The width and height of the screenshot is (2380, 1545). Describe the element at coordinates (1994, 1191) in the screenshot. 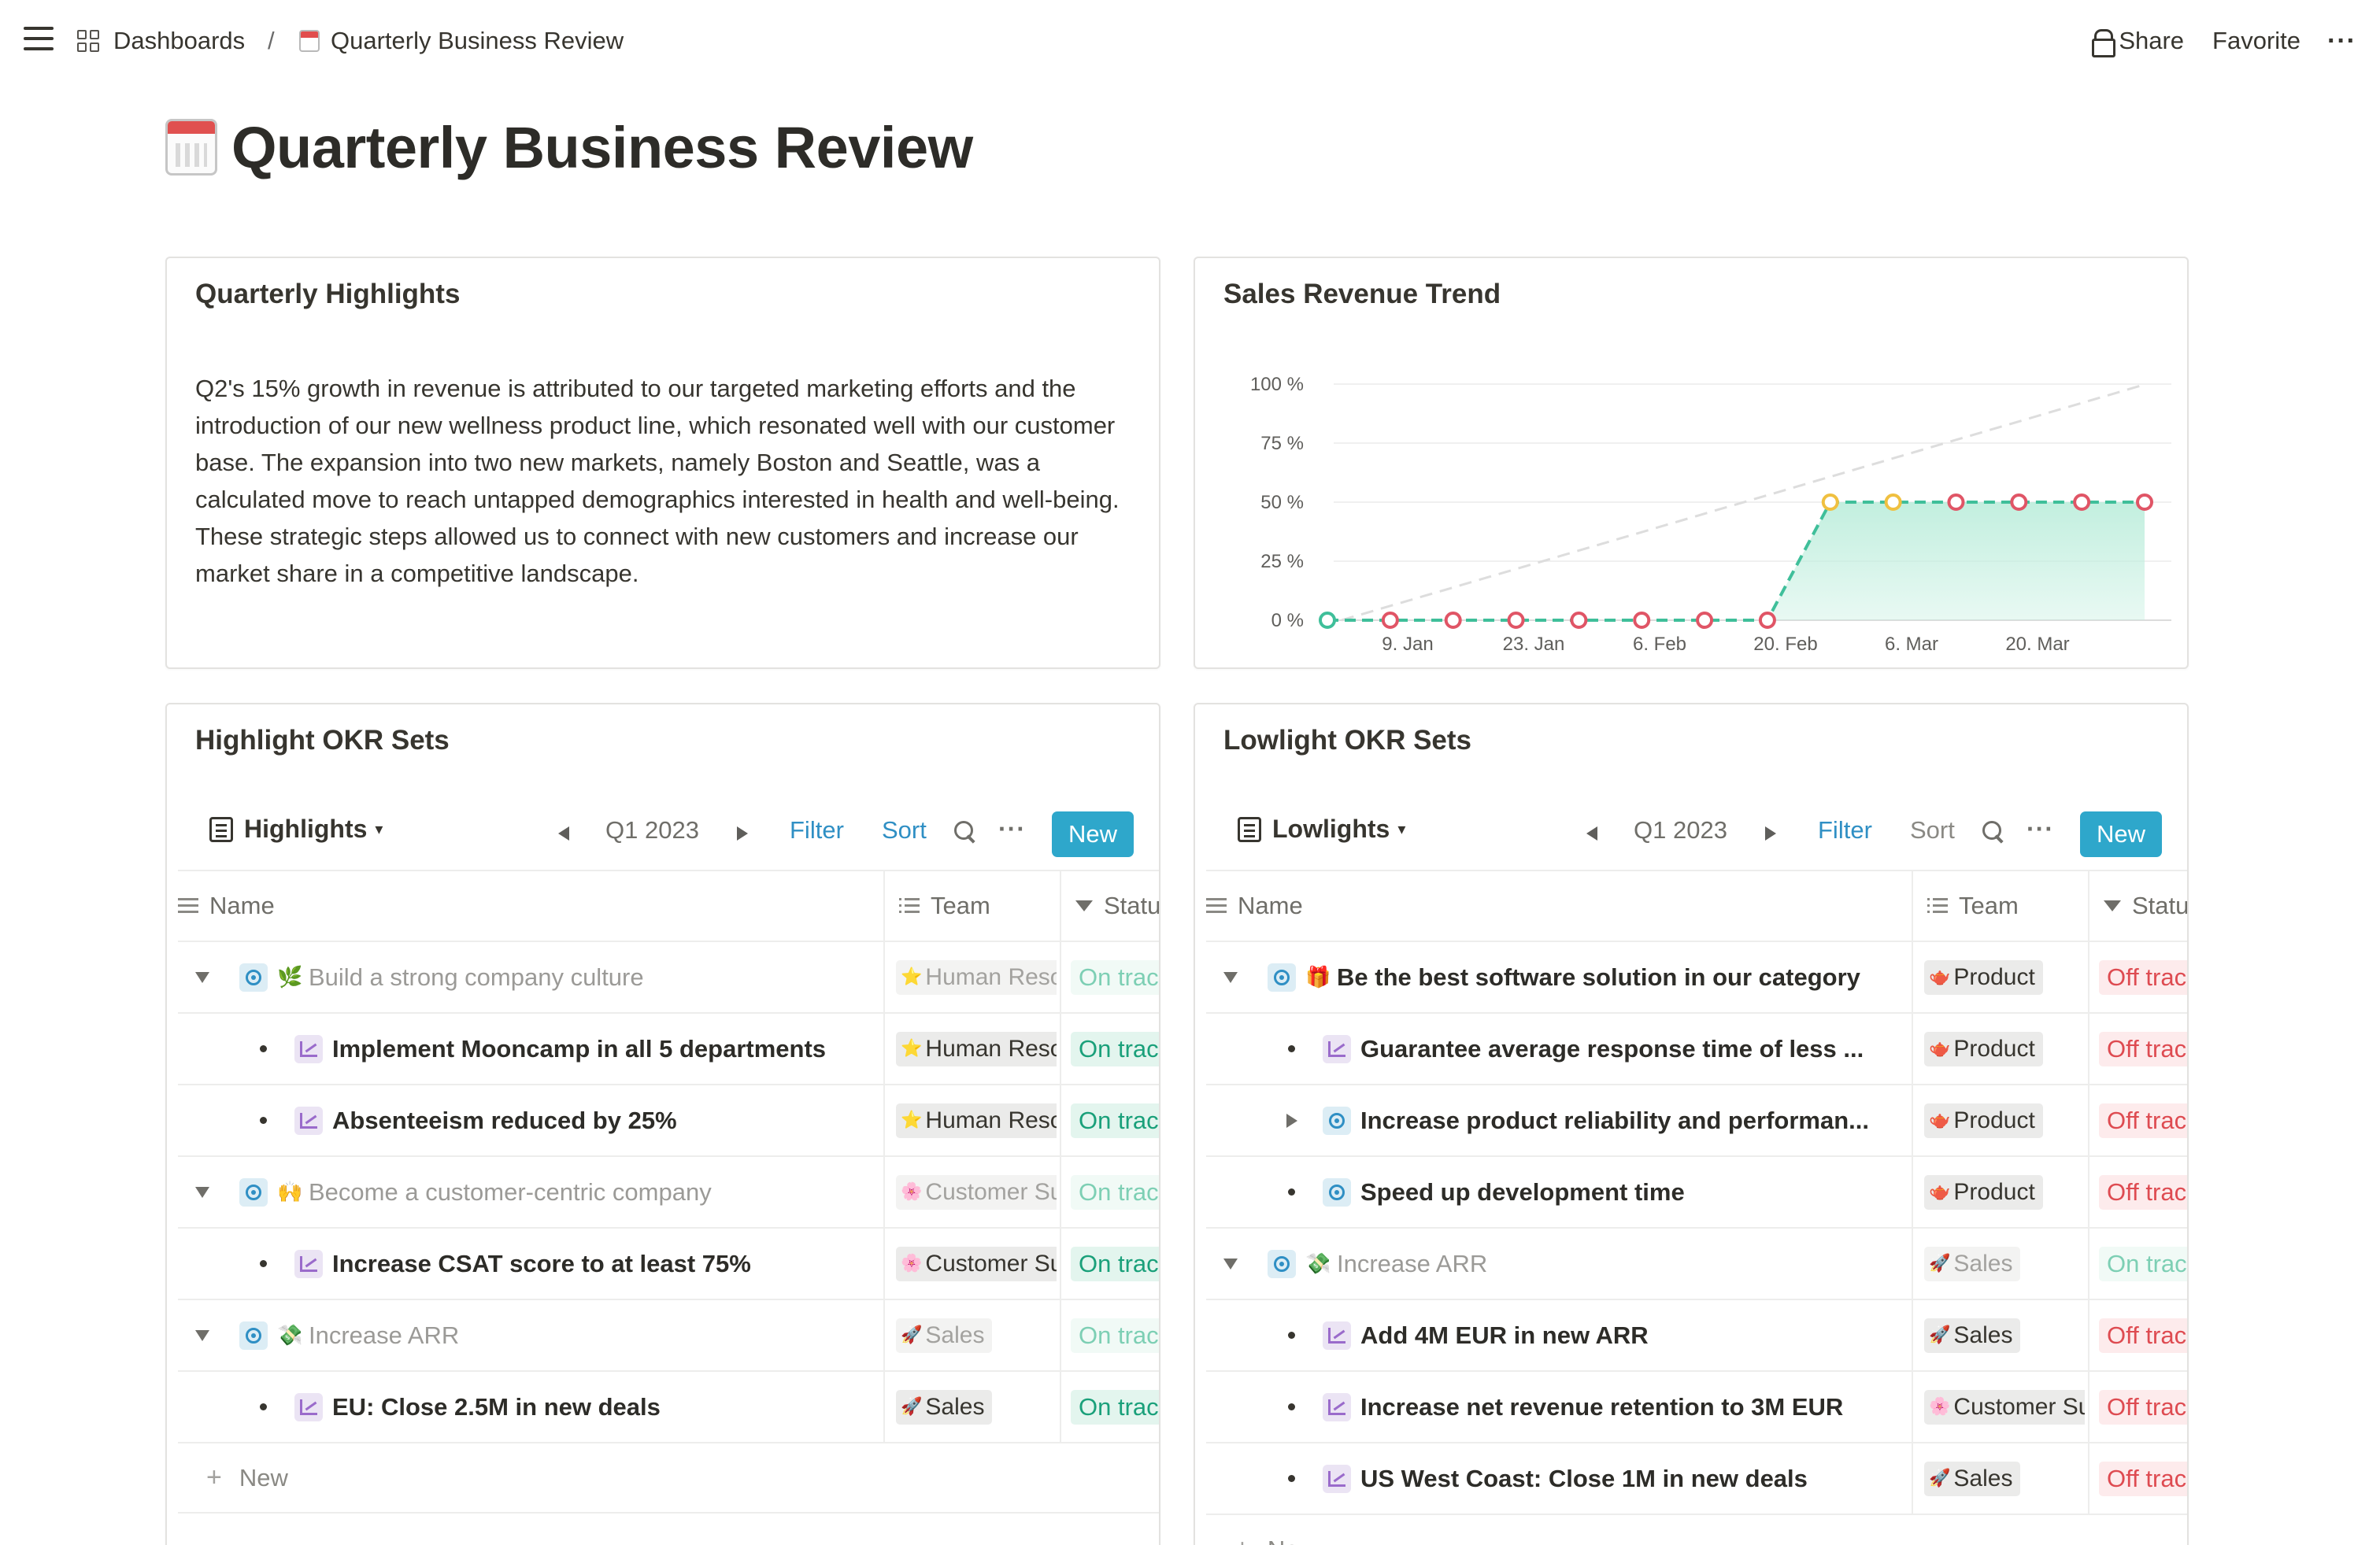

I see `team-label: Product` at that location.